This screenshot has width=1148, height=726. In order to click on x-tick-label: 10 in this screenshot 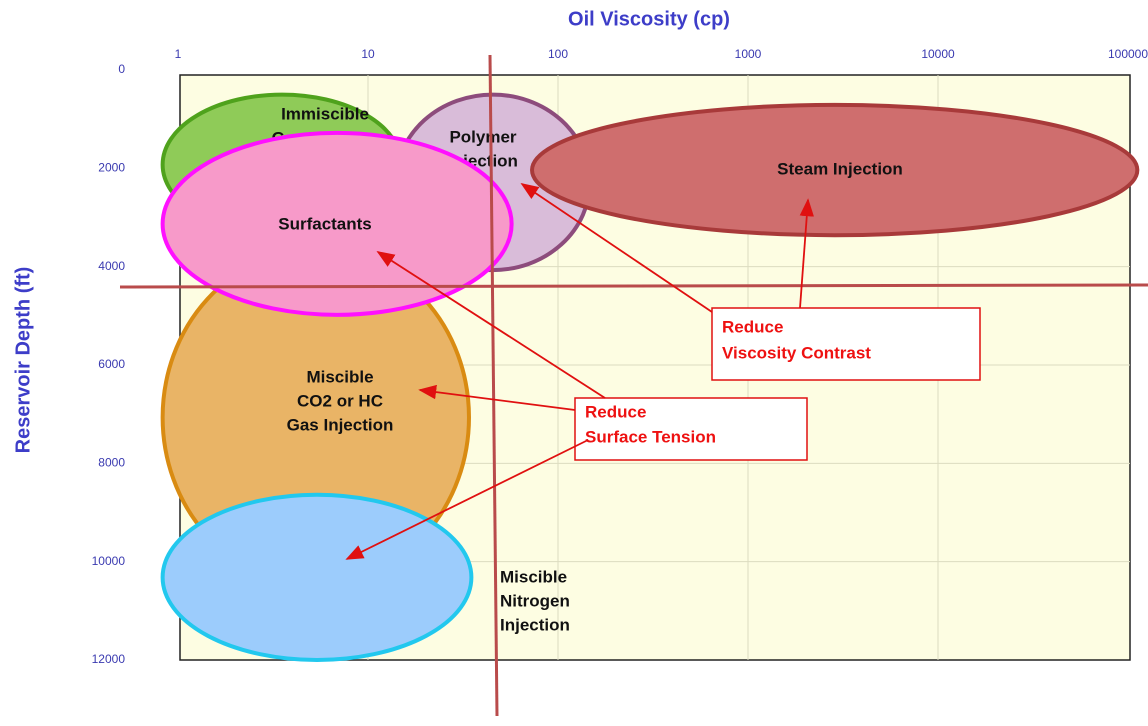, I will do `click(368, 54)`.